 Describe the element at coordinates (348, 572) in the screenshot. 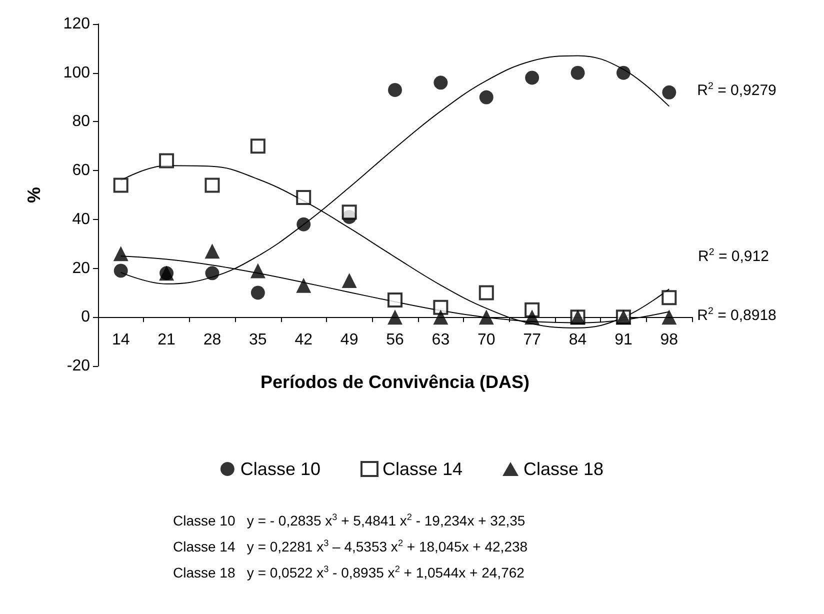

I see `text: Classe 18 y = 0,0522 x$^{3}$ - 0,8935 x$^{2}$ + 1,0544x + 24,762` at that location.